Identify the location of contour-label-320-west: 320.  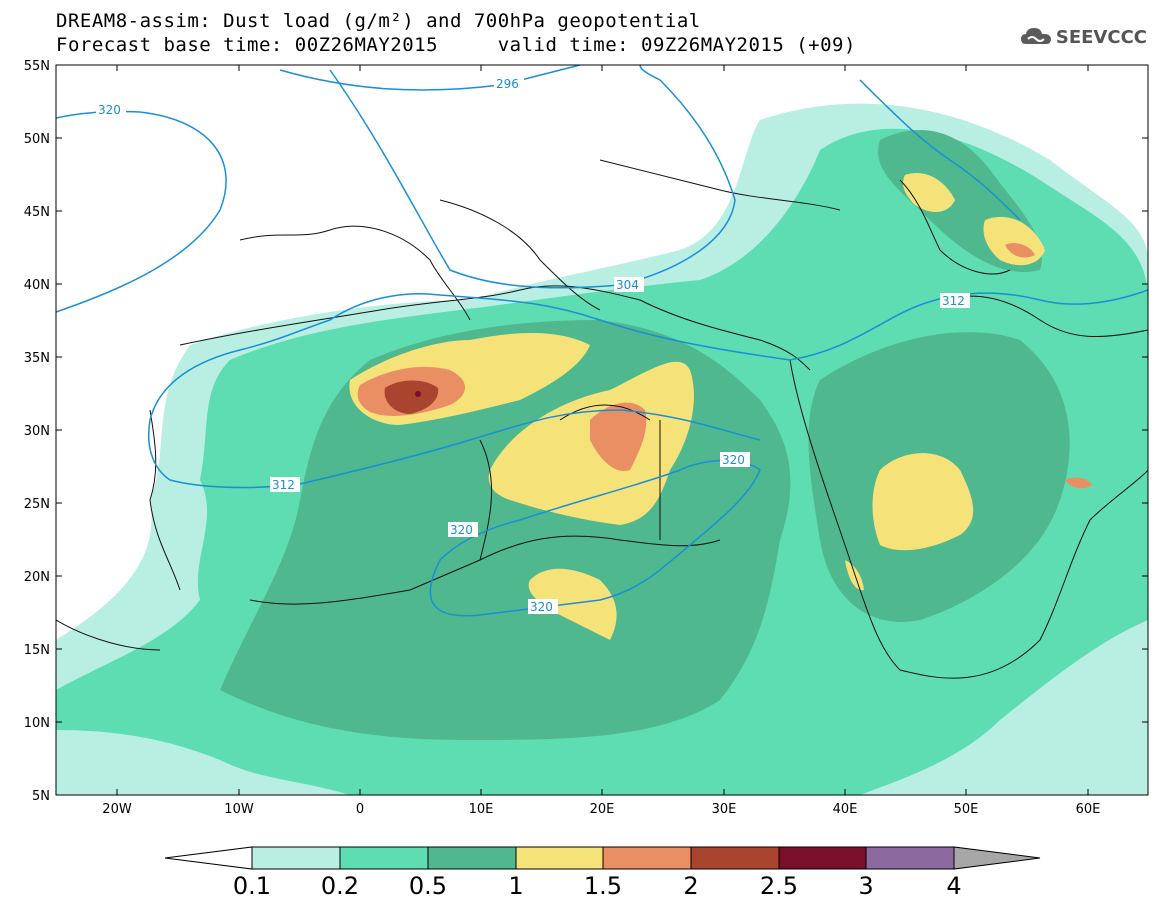
(109, 110).